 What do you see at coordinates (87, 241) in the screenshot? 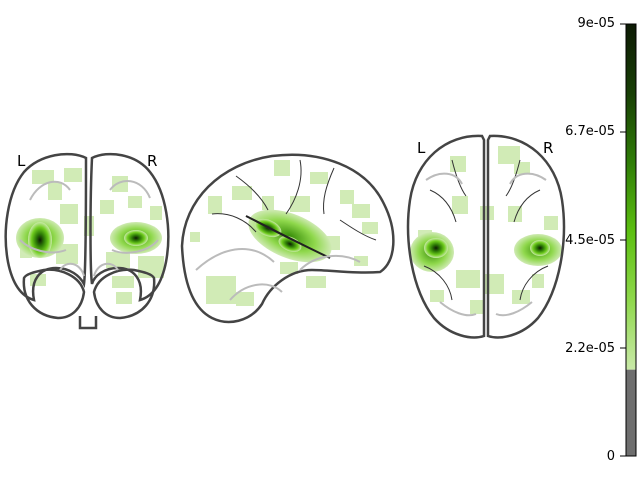
I see `coronal-view` at bounding box center [87, 241].